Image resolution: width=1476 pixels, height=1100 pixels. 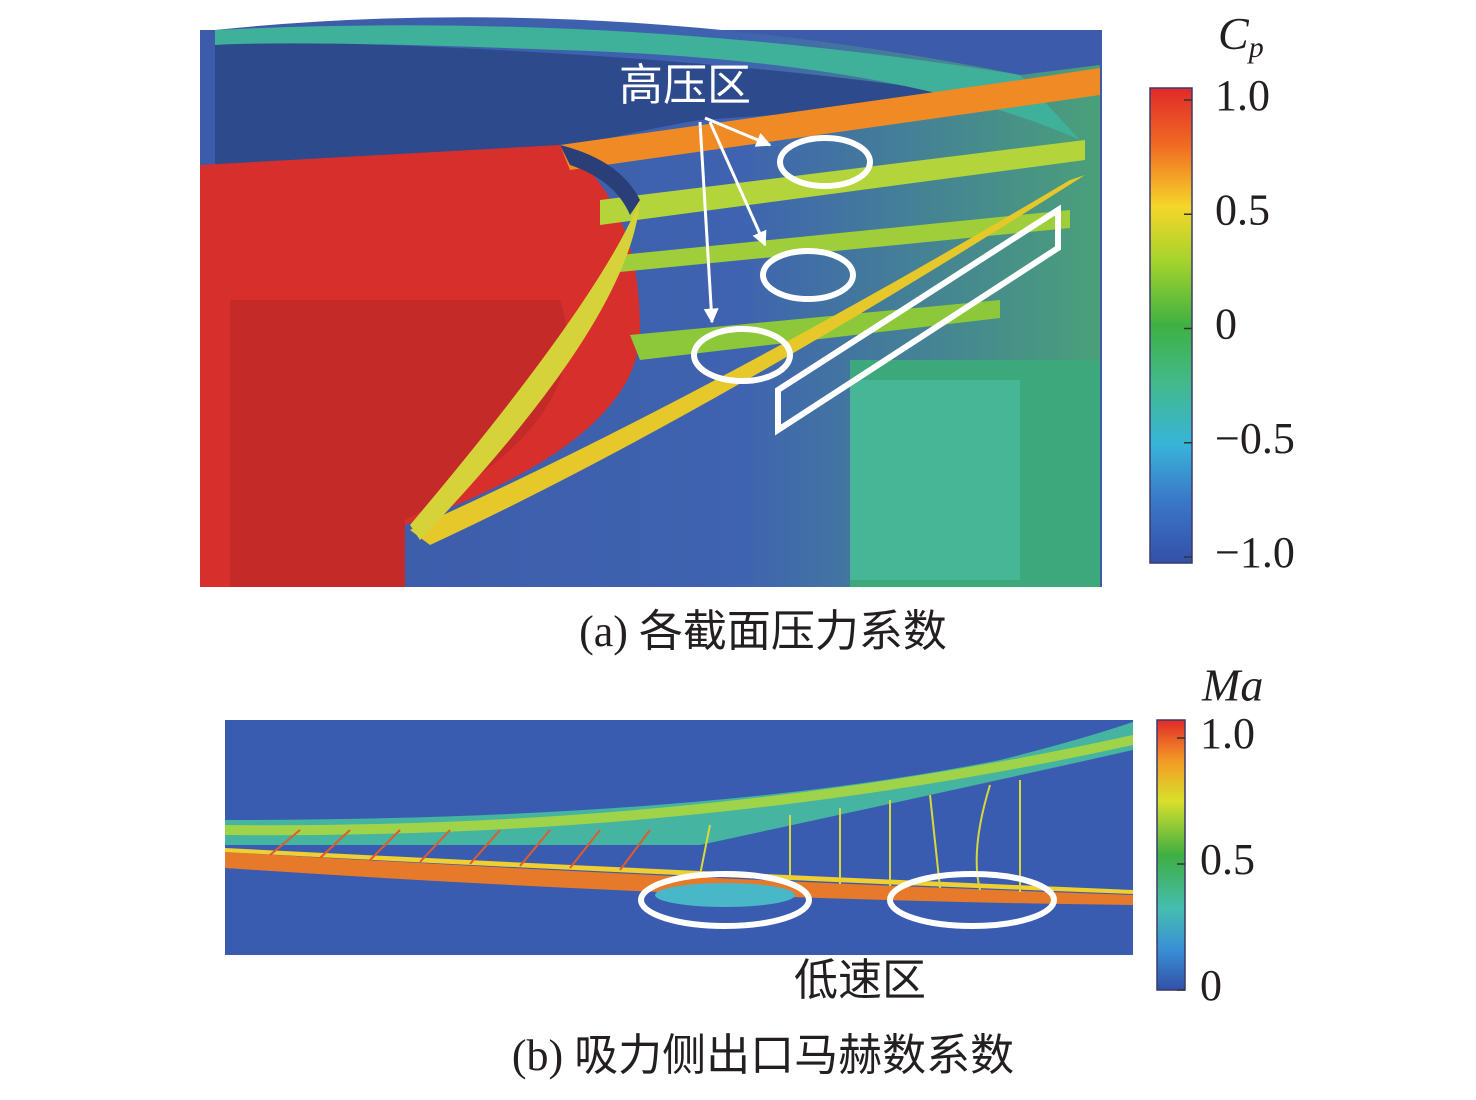 I want to click on colorbar-tick-label: −0.5, so click(x=1255, y=438).